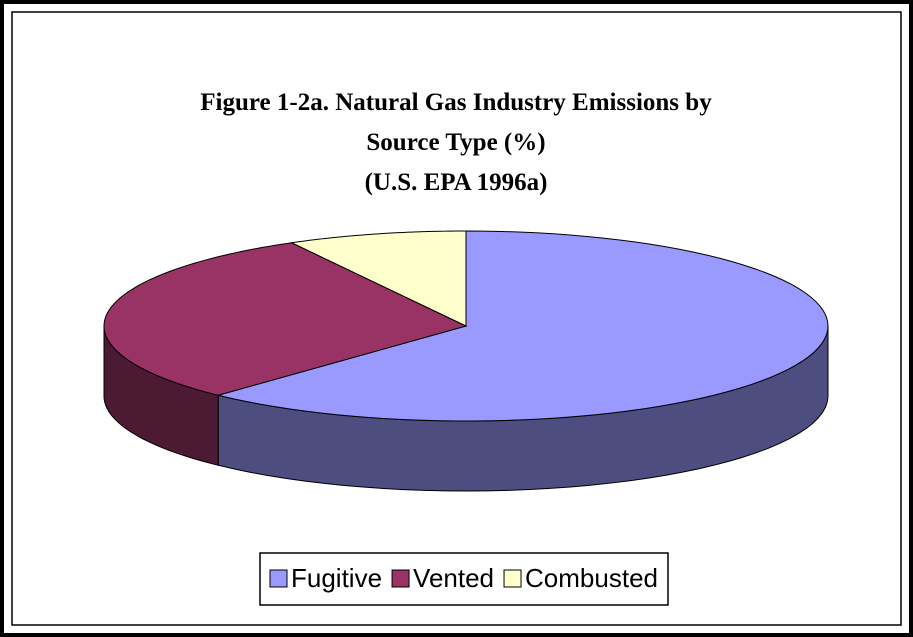 The height and width of the screenshot is (637, 913). What do you see at coordinates (456, 182) in the screenshot?
I see `chart-subtitle: (U.S. EPA 1996a)` at bounding box center [456, 182].